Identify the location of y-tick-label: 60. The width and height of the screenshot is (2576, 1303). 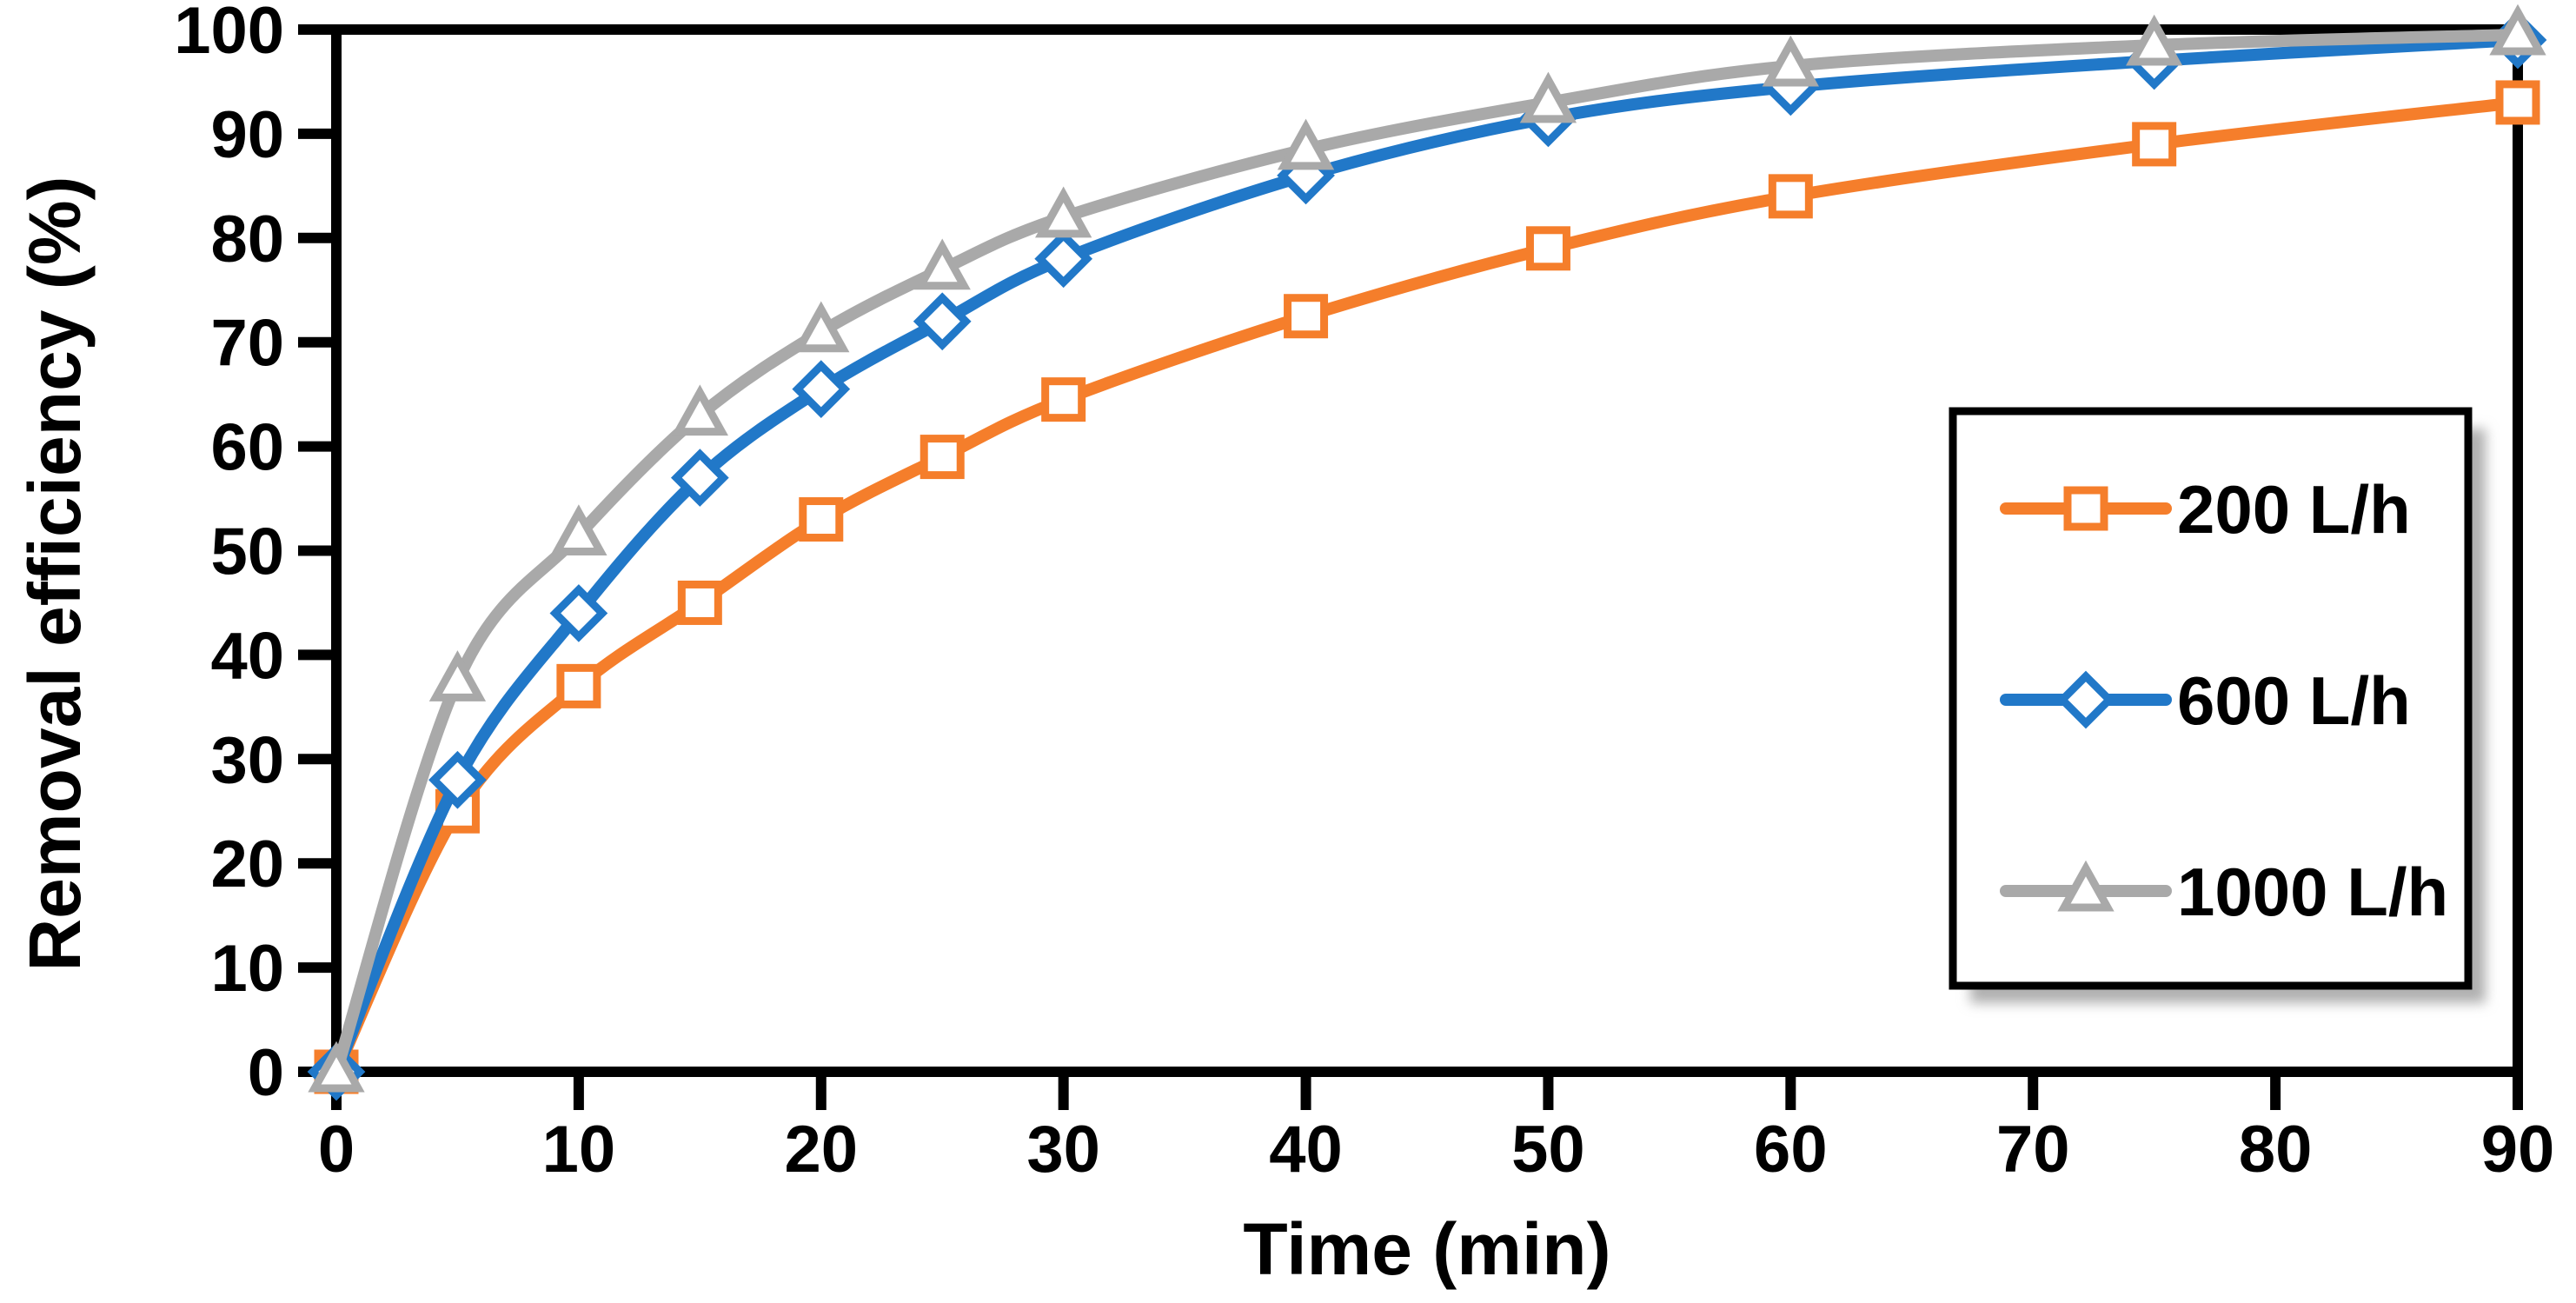
(247, 448).